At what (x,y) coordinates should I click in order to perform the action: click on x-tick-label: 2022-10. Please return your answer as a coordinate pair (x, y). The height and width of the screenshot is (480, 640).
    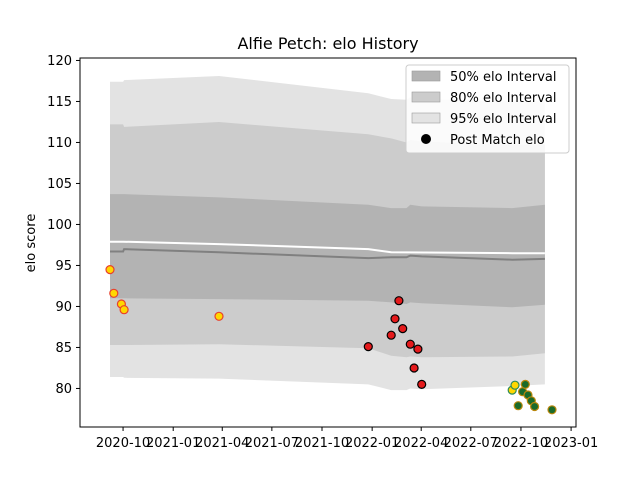
    Looking at the image, I should click on (521, 443).